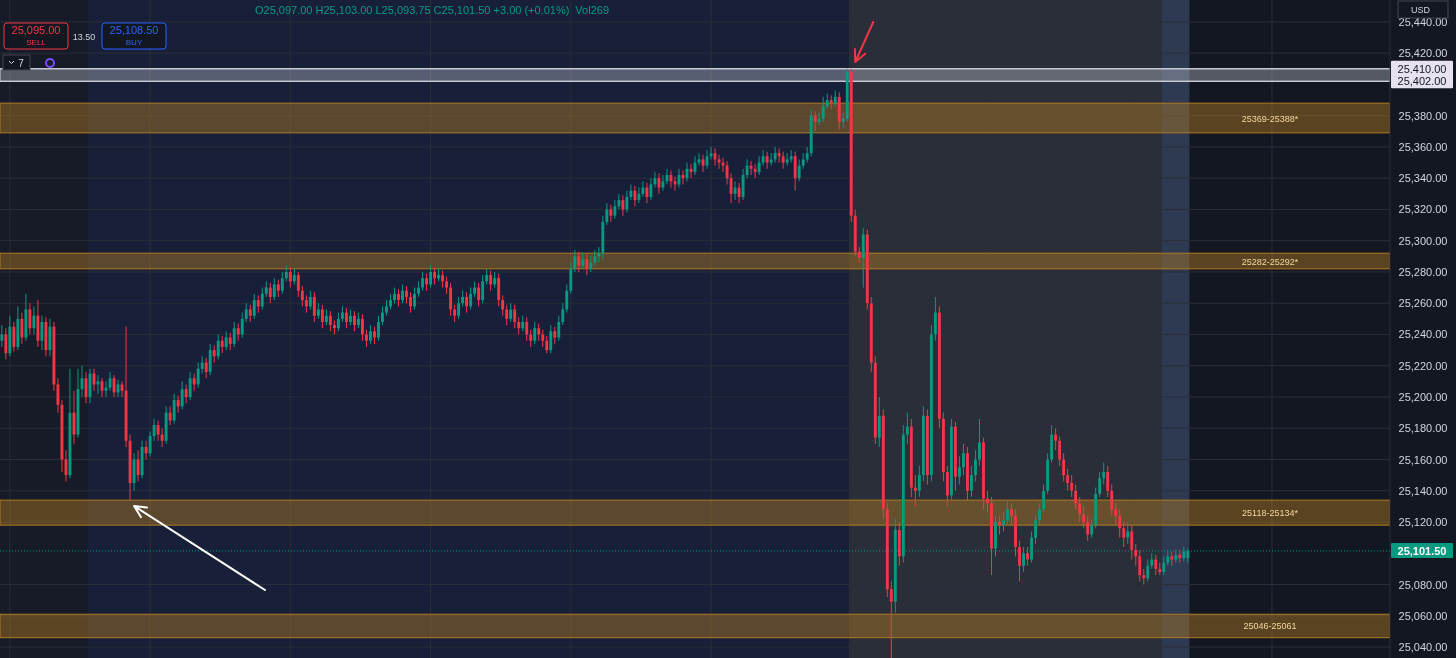 The image size is (1456, 658). Describe the element at coordinates (1423, 240) in the screenshot. I see `y-tick-label: 25,300.00` at that location.